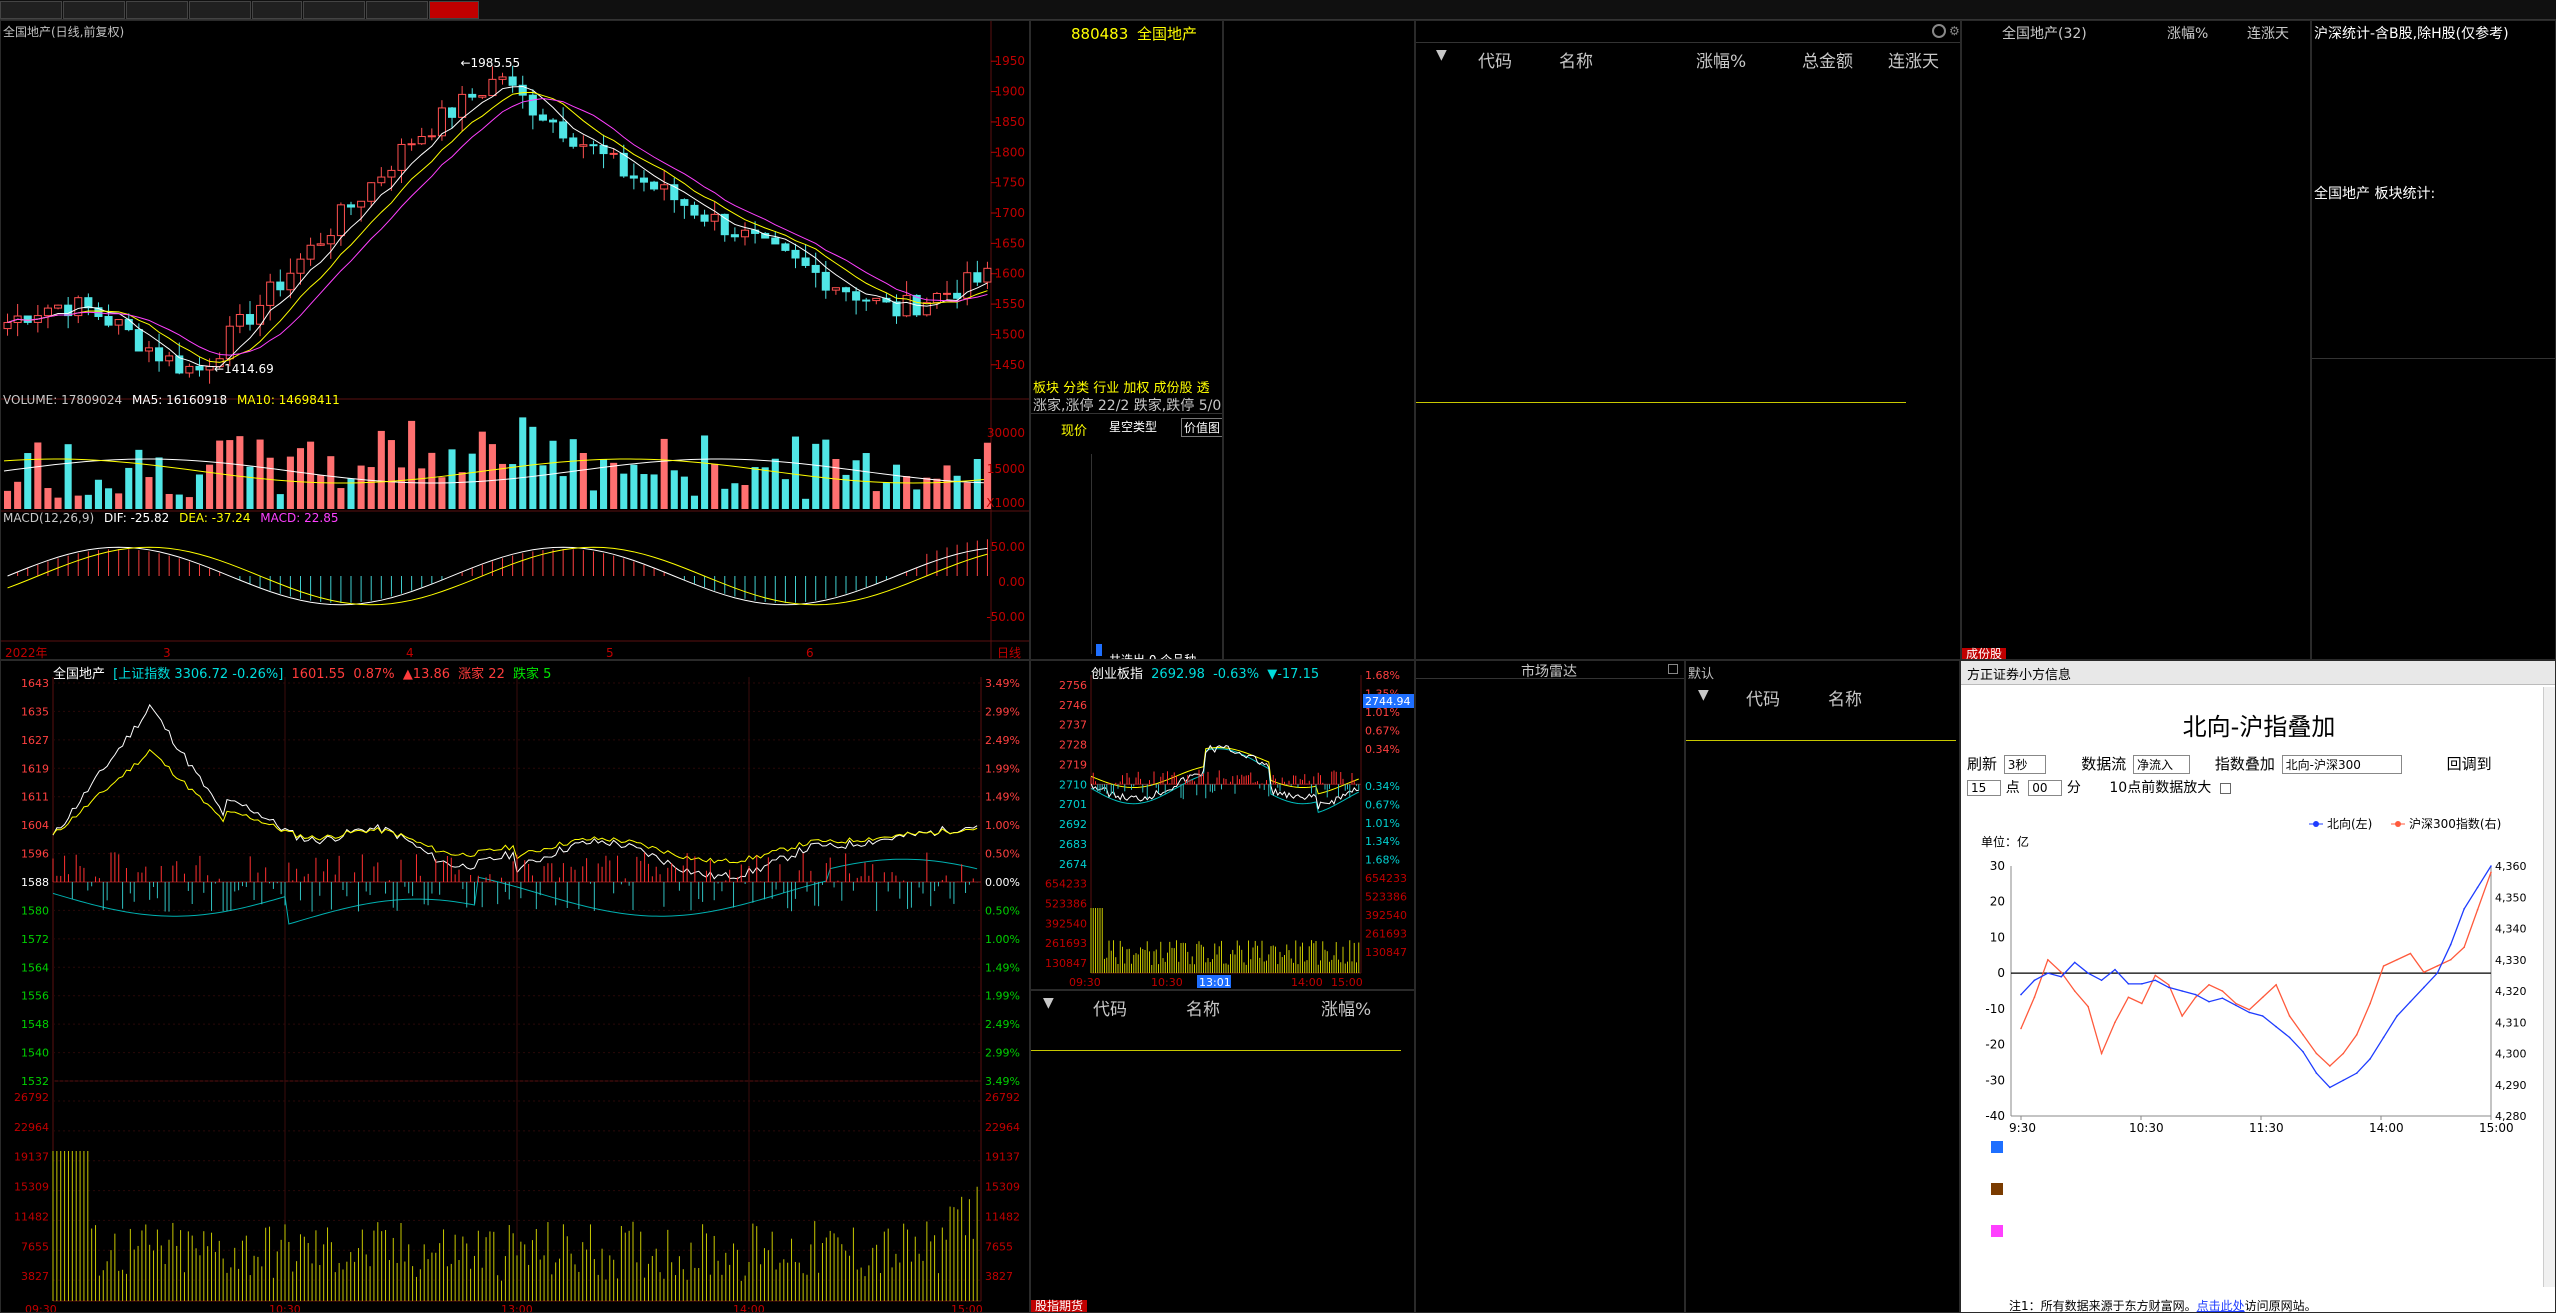 The height and width of the screenshot is (1313, 2556). What do you see at coordinates (2225, 788) in the screenshot?
I see `zoom-checkbox` at bounding box center [2225, 788].